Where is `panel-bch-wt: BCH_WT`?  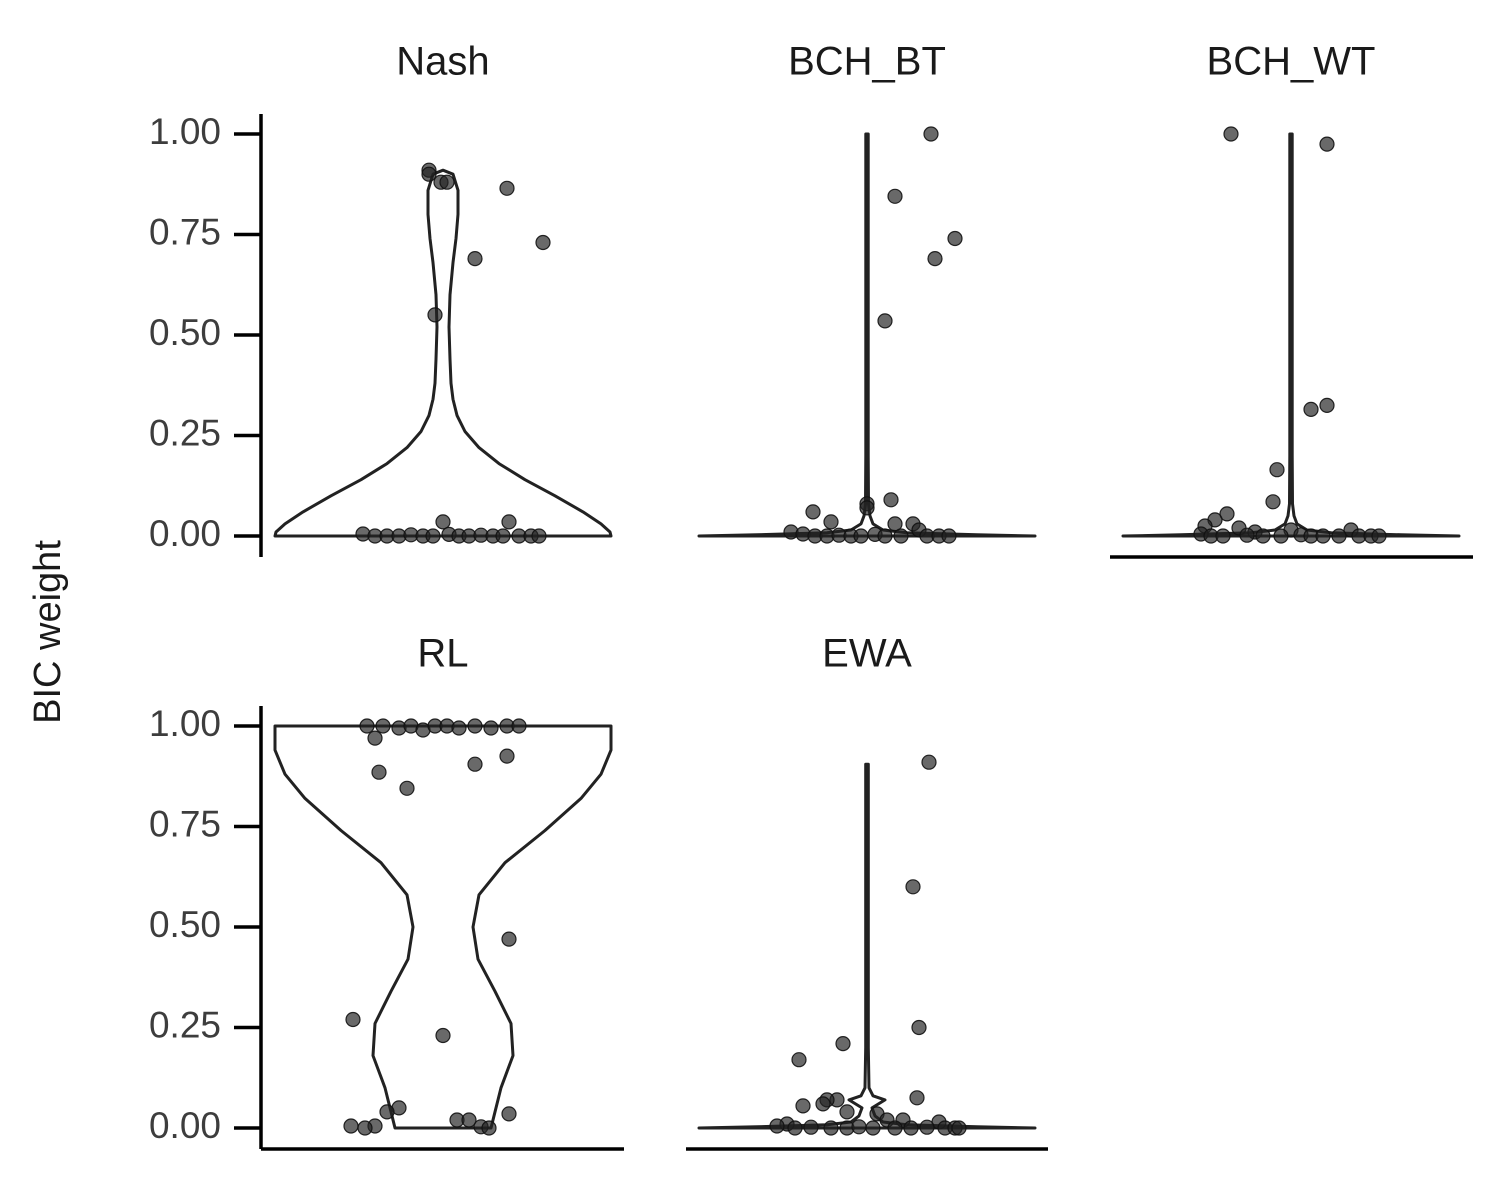
panel-bch-wt: BCH_WT is located at coordinates (1291, 299).